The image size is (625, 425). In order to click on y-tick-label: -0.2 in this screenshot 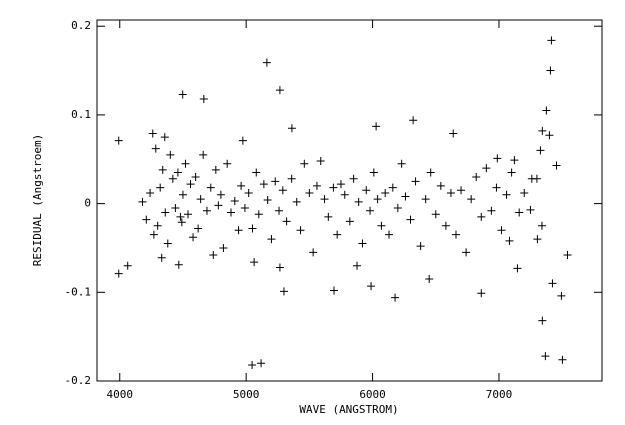, I will do `click(78, 380)`.